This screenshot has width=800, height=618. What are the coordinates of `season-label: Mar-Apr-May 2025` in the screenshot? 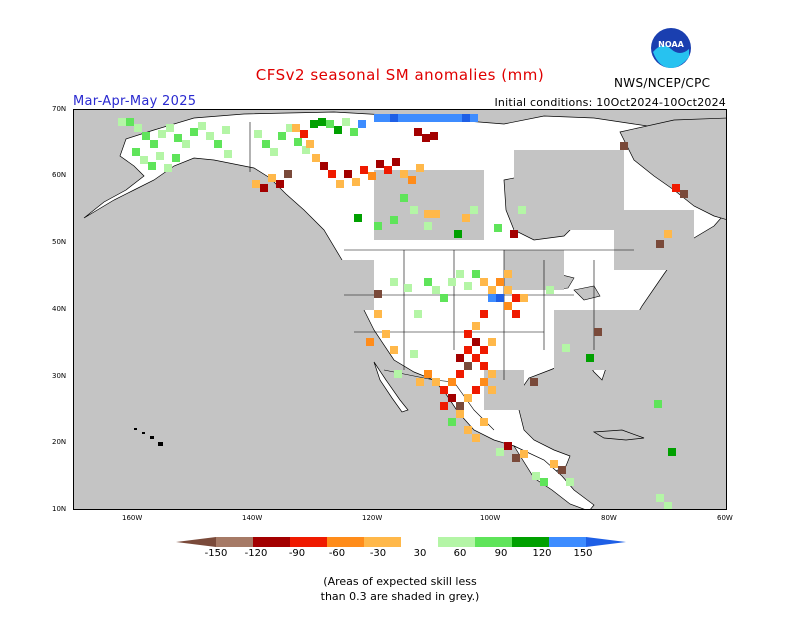 It's located at (135, 101).